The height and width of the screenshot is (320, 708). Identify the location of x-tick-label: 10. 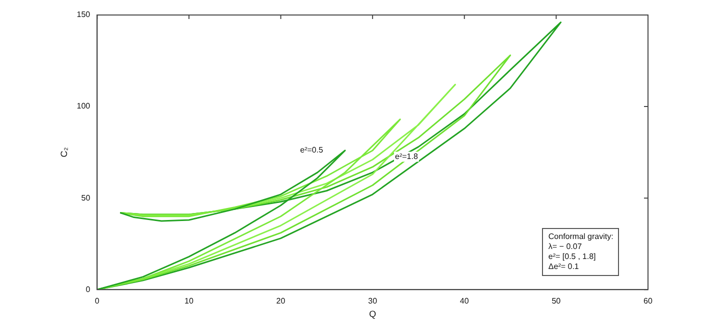
(189, 301).